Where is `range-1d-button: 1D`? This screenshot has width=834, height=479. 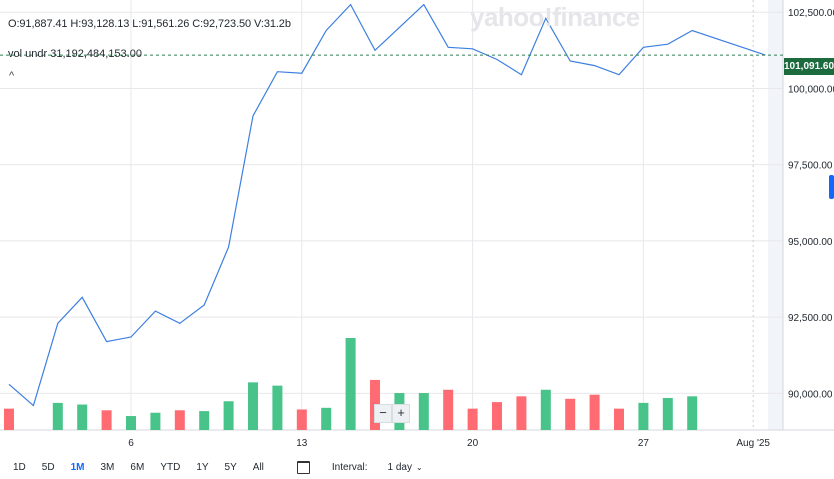 range-1d-button: 1D is located at coordinates (19, 467).